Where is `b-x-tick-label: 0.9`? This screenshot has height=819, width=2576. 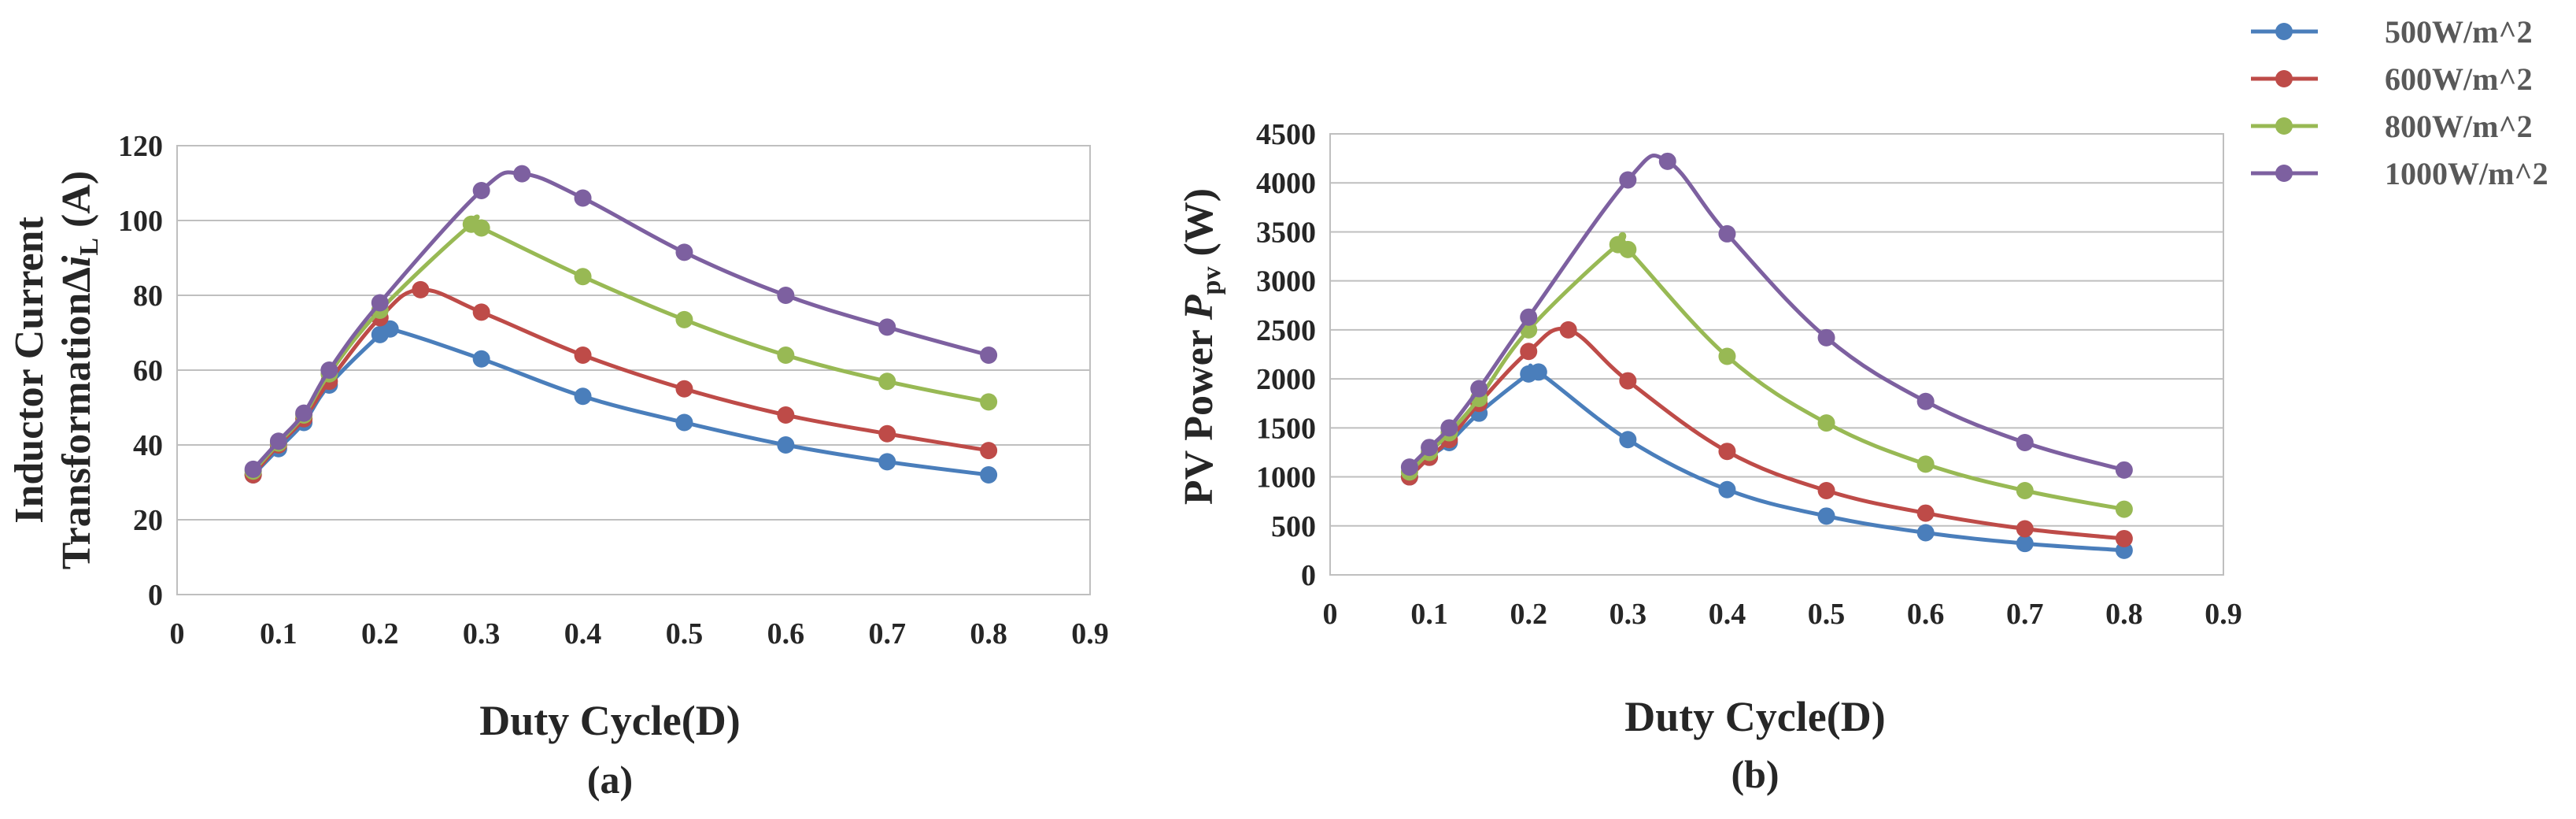 b-x-tick-label: 0.9 is located at coordinates (2223, 614).